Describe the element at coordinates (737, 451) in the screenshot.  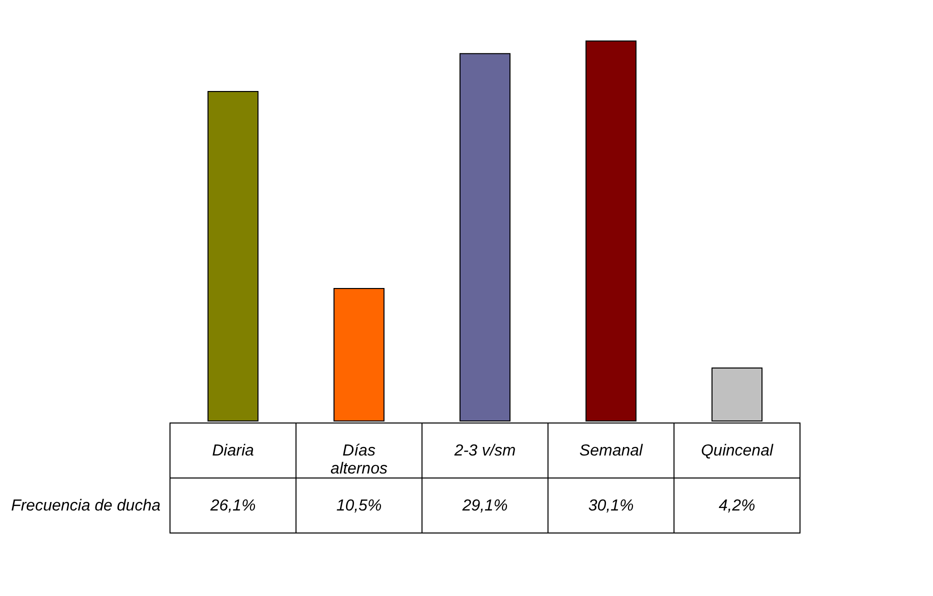
I see `x-tick-label: Quincenal` at that location.